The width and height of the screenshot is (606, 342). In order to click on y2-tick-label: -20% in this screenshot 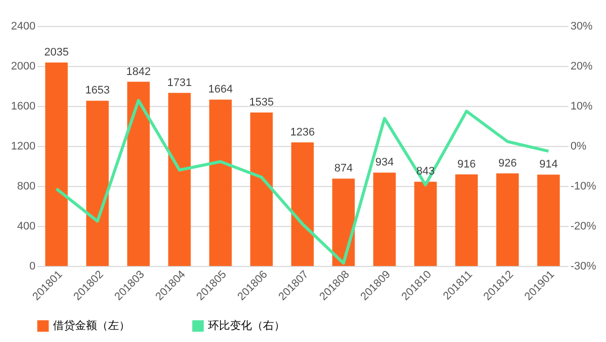, I will do `click(583, 226)`.